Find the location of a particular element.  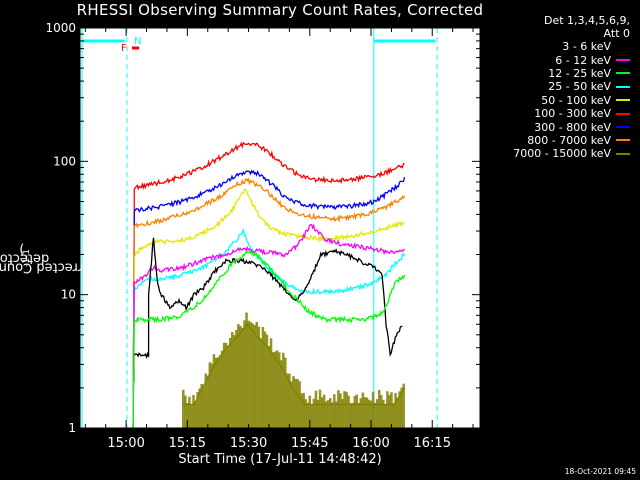

legend-header-line2: Att 0 is located at coordinates (616, 33).